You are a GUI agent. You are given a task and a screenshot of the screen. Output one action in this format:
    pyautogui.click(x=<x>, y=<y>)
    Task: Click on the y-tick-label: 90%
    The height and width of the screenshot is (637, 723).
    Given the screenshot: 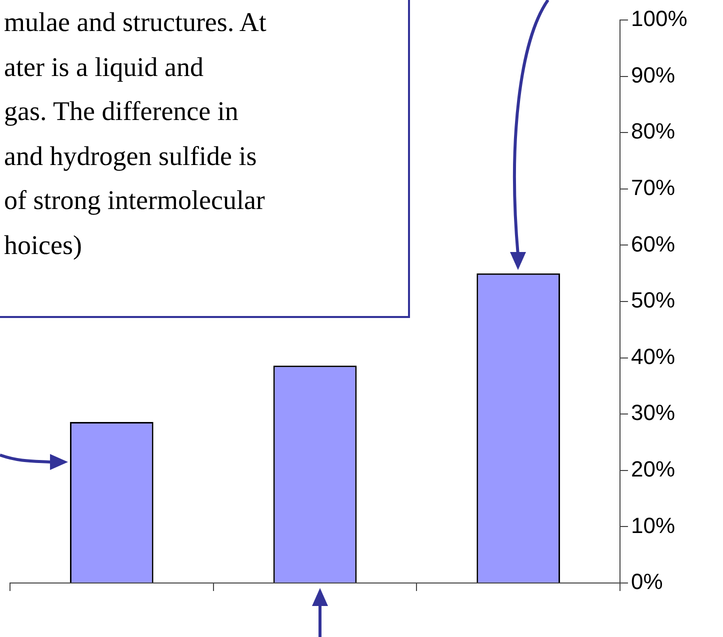 What is the action you would take?
    pyautogui.click(x=653, y=75)
    